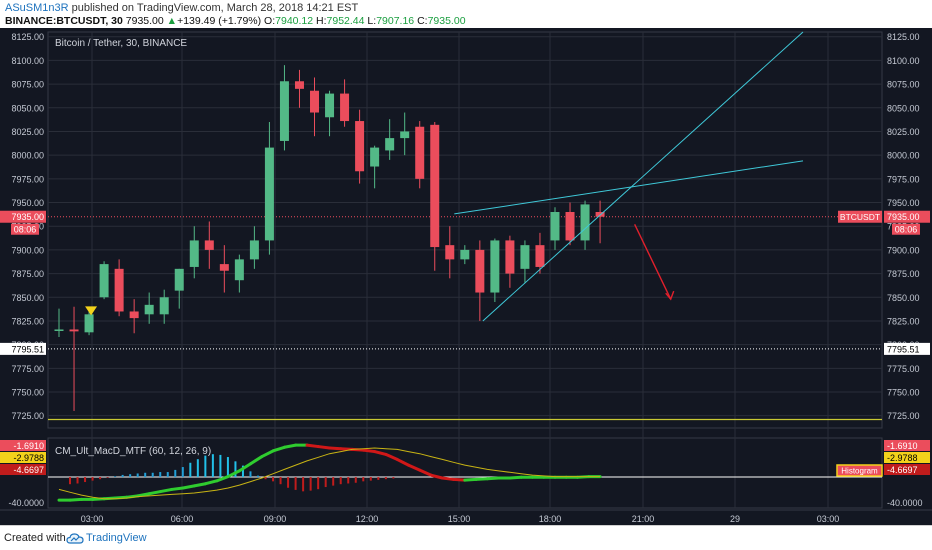 This screenshot has height=550, width=932. Describe the element at coordinates (27, 179) in the screenshot. I see `price-tick-left: 7975.00` at that location.